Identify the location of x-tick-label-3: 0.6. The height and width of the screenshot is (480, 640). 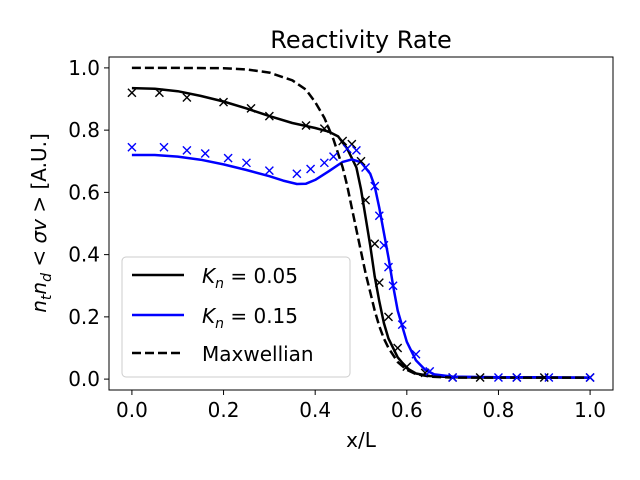
(407, 410).